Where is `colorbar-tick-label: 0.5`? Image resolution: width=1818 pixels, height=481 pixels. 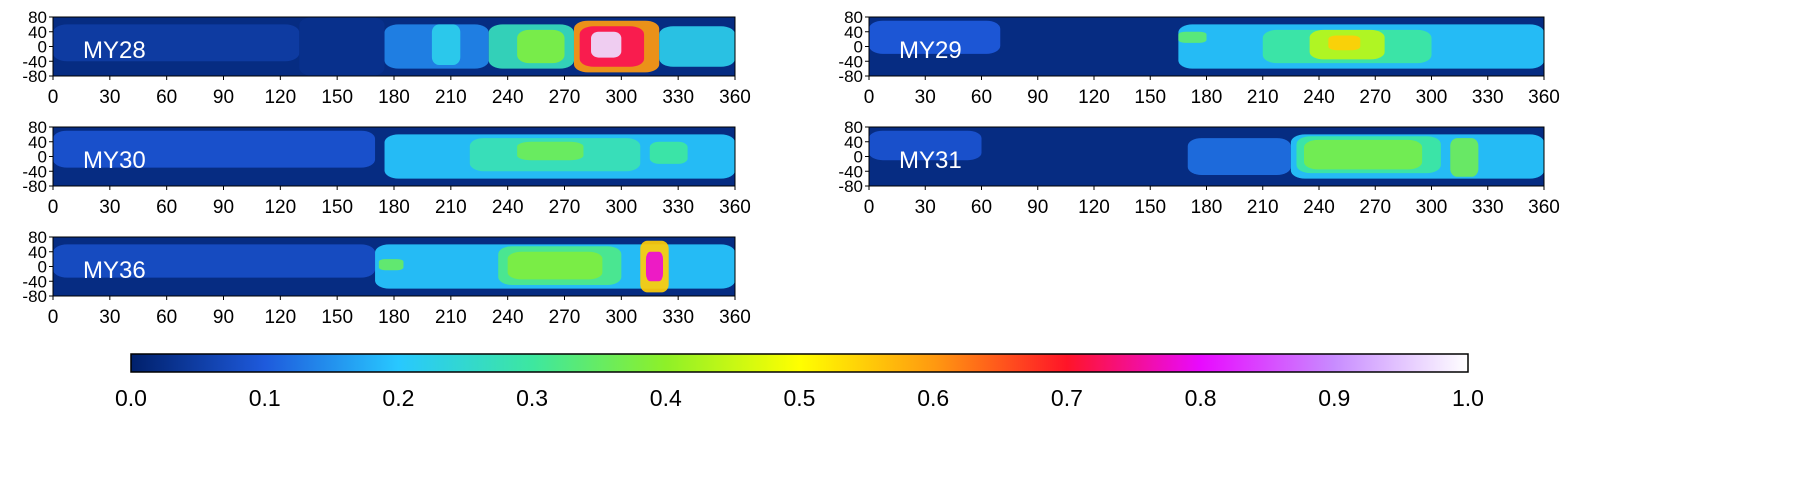
colorbar-tick-label: 0.5 is located at coordinates (800, 398).